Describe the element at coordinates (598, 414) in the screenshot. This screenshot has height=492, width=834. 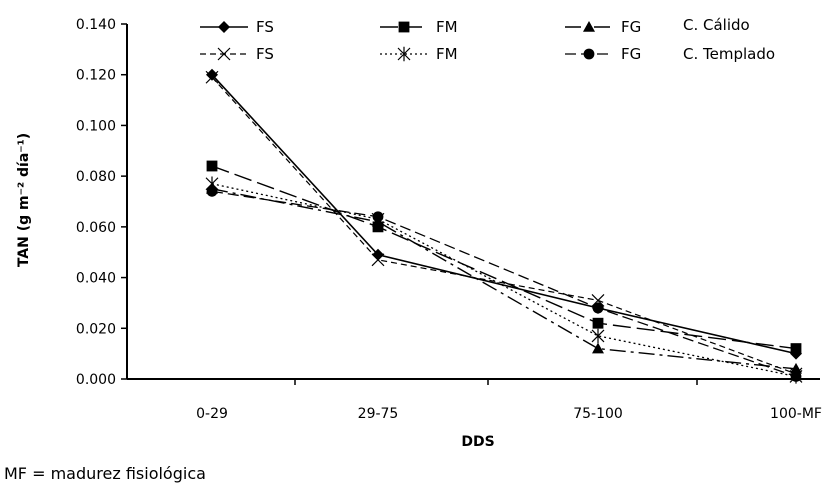
I see `x-tick-label: 75-100` at that location.